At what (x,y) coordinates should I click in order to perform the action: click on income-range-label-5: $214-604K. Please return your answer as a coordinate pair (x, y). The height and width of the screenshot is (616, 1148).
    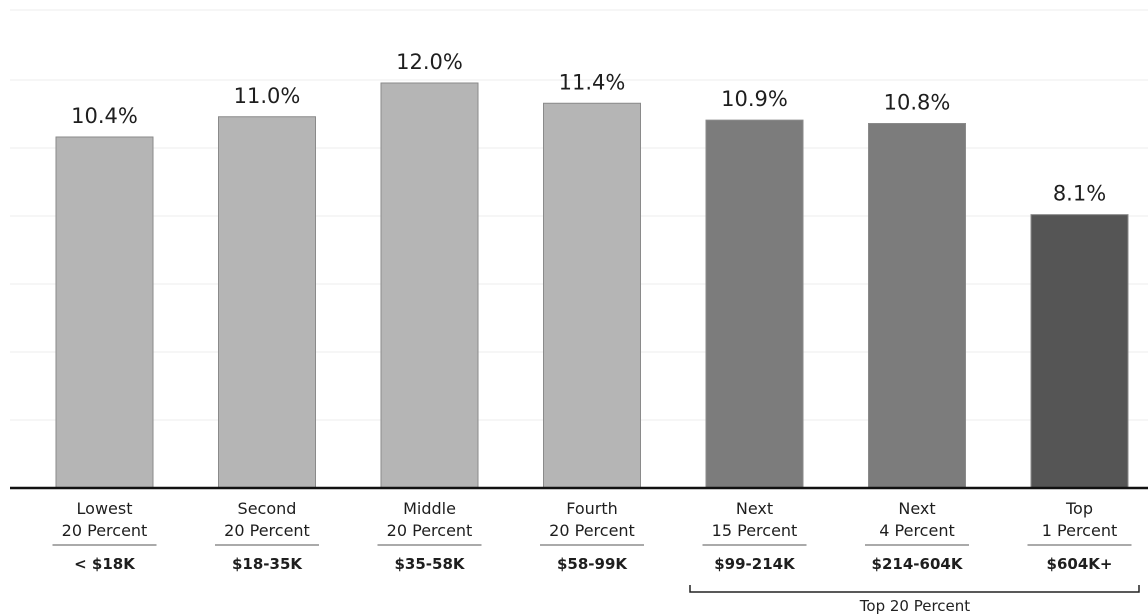
    Looking at the image, I should click on (918, 564).